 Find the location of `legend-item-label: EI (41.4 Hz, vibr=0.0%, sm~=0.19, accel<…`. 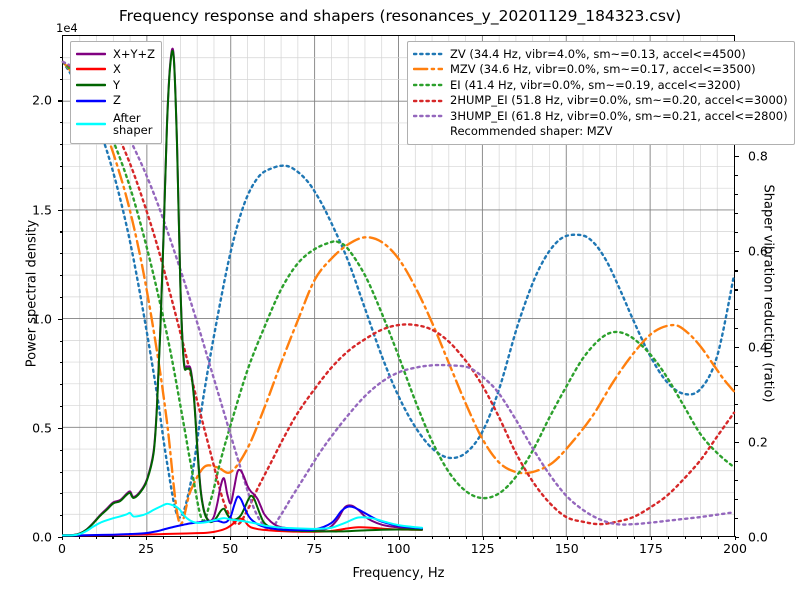

legend-item-label: EI (41.4 Hz, vibr=0.0%, sm~=0.19, accel<… is located at coordinates (595, 84).